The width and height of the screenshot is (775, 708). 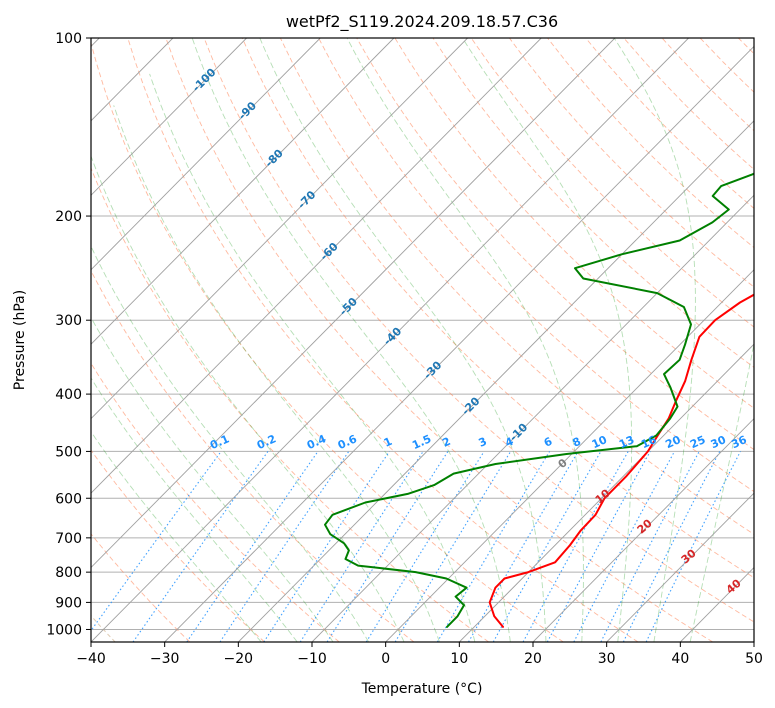 What do you see at coordinates (68, 603) in the screenshot?
I see `y-tick-label: 900` at bounding box center [68, 603].